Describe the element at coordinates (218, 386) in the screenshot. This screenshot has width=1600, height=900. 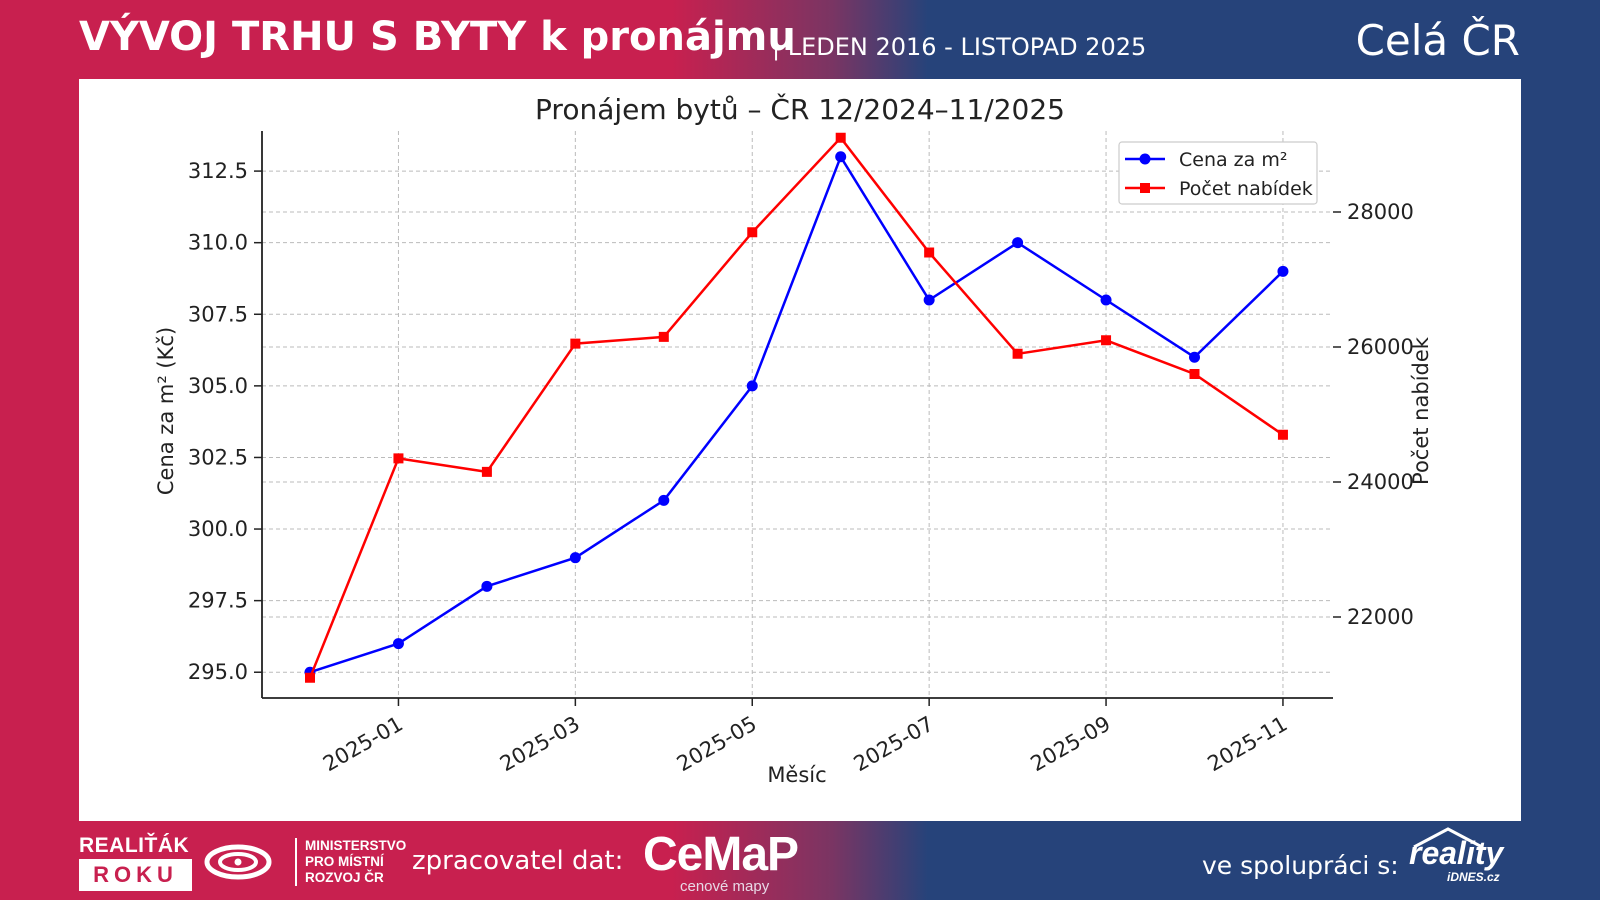
I see `y-tick-label: 305.0` at that location.